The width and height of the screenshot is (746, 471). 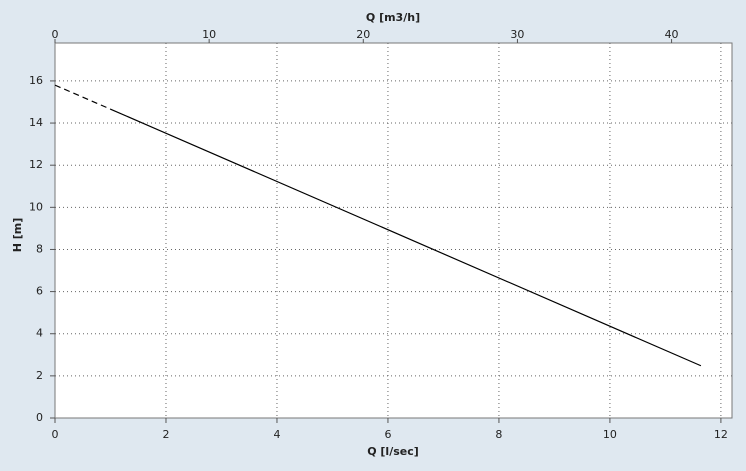 What do you see at coordinates (393, 451) in the screenshot?
I see `x-axis-title: Q [l/sec]` at bounding box center [393, 451].